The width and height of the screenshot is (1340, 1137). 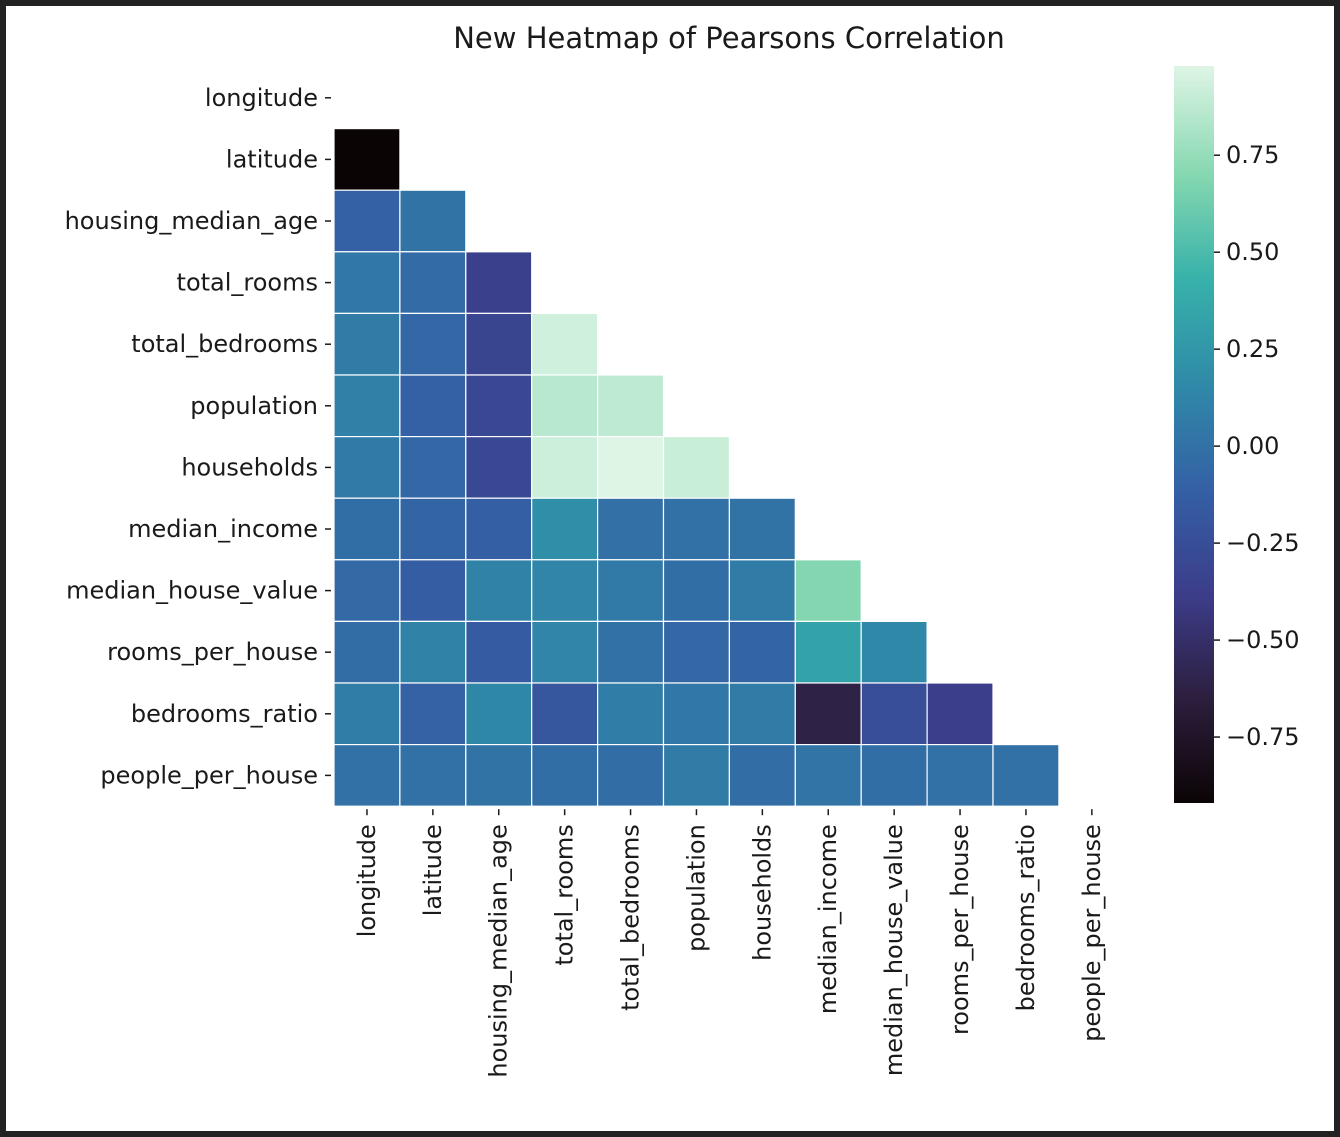 What do you see at coordinates (630, 652) in the screenshot?
I see `heatmap-cell-rooms_per_house-total_bedrooms` at bounding box center [630, 652].